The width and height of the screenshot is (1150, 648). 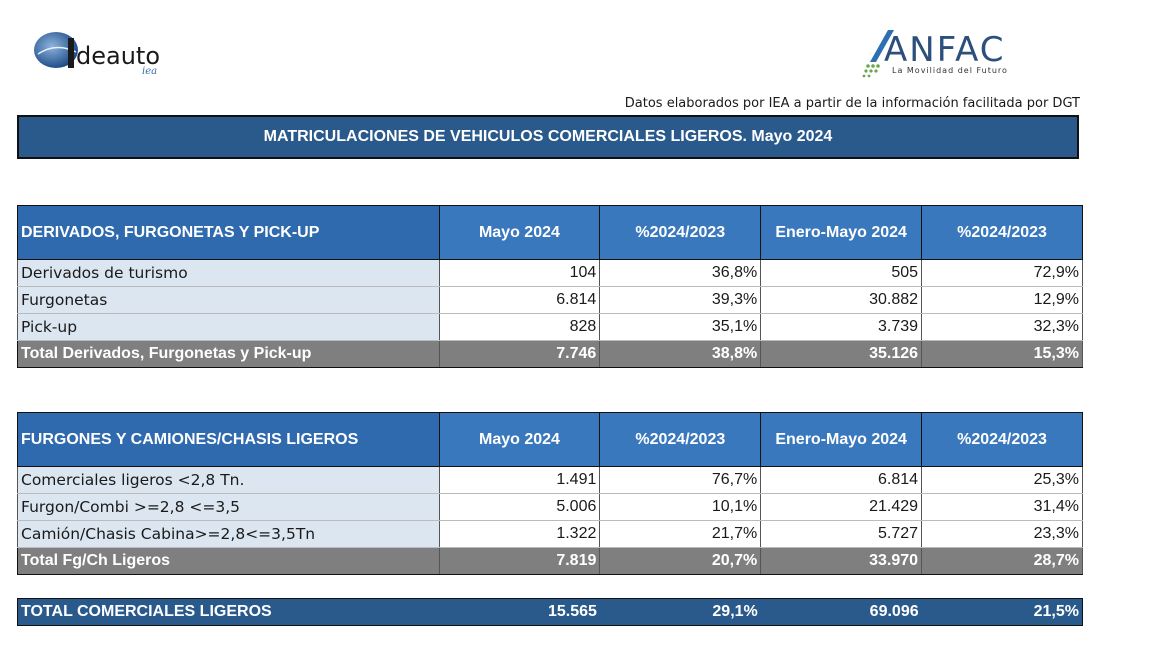 What do you see at coordinates (228, 439) in the screenshot?
I see `header-category: FURGONES Y CAMIONES/CHASIS LIGEROS` at bounding box center [228, 439].